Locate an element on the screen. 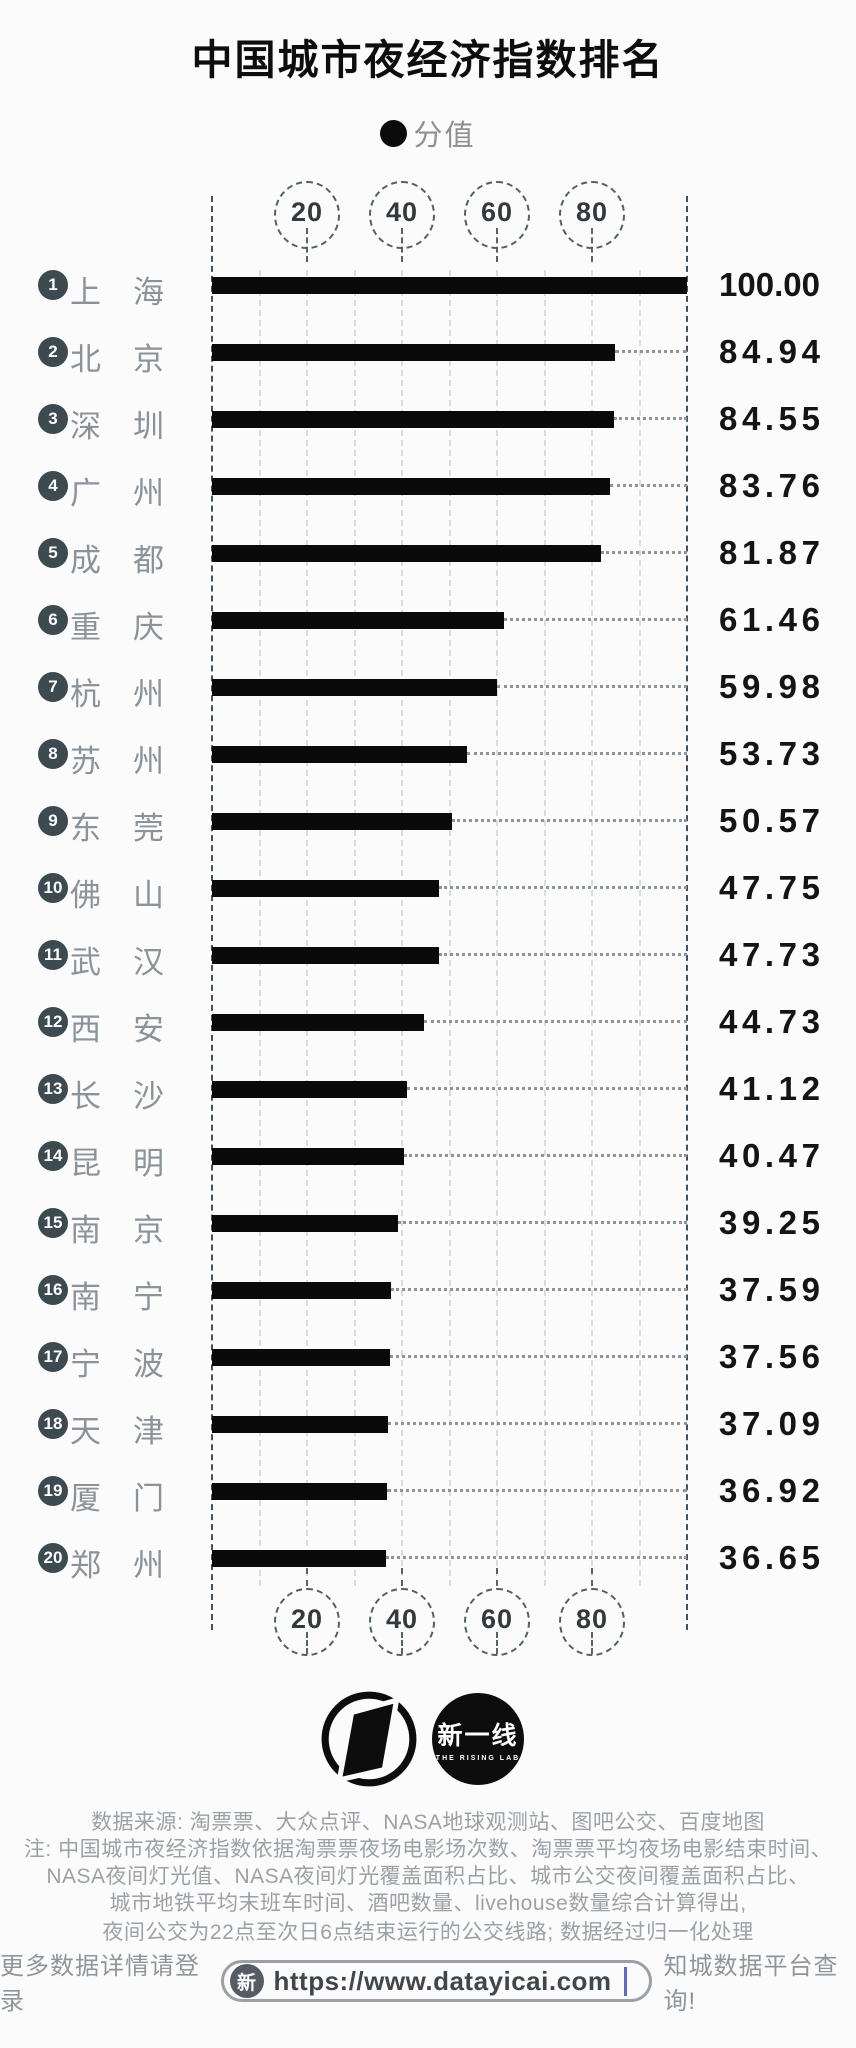 The height and width of the screenshot is (2048, 856). legend: 分值 is located at coordinates (428, 133).